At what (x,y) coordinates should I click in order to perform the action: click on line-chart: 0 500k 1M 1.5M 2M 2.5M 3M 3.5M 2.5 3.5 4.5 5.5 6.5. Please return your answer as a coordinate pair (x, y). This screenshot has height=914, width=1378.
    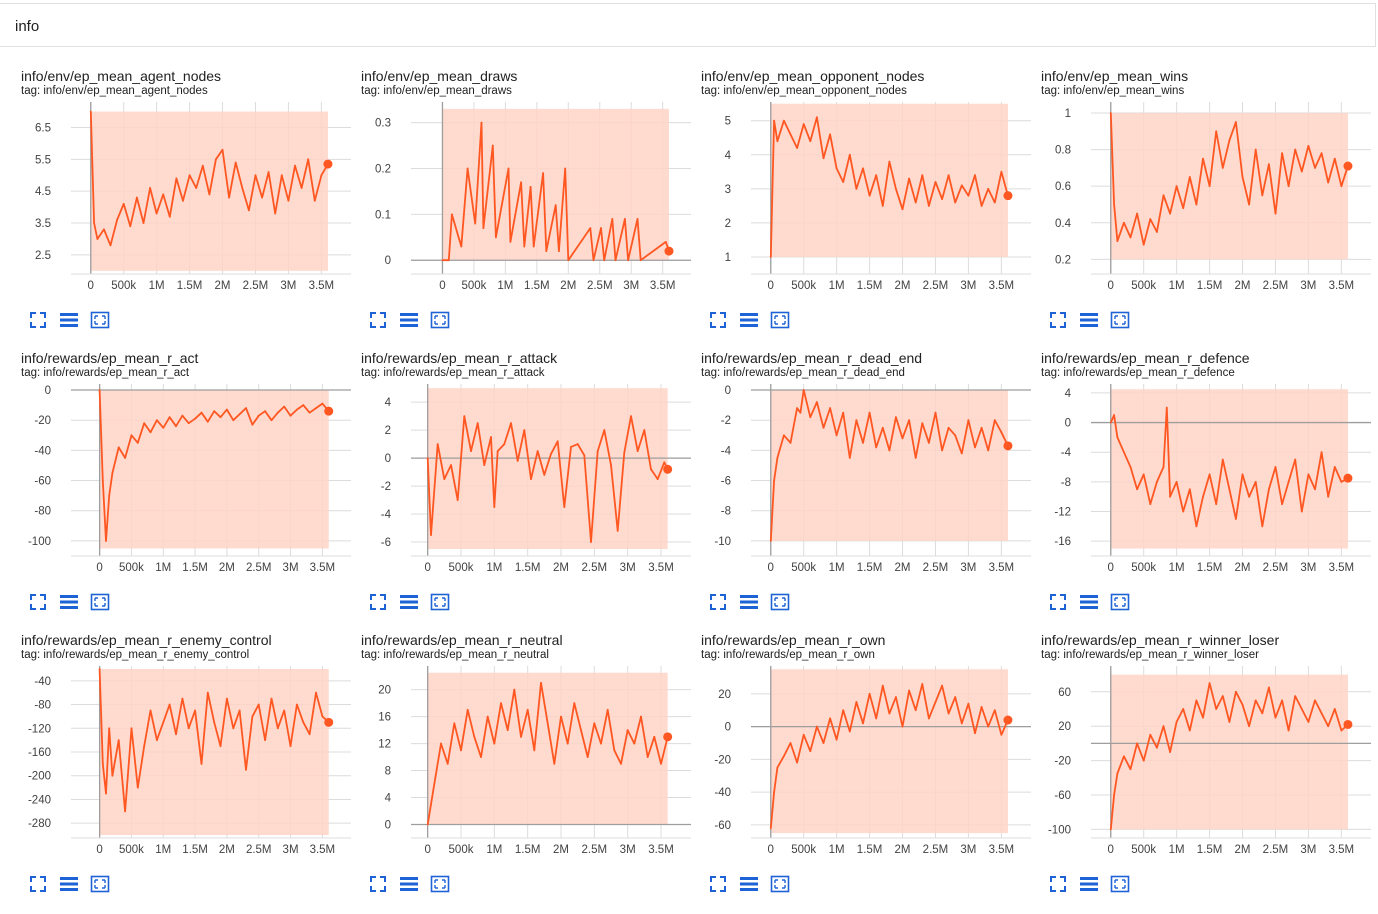
    Looking at the image, I should click on (191, 201).